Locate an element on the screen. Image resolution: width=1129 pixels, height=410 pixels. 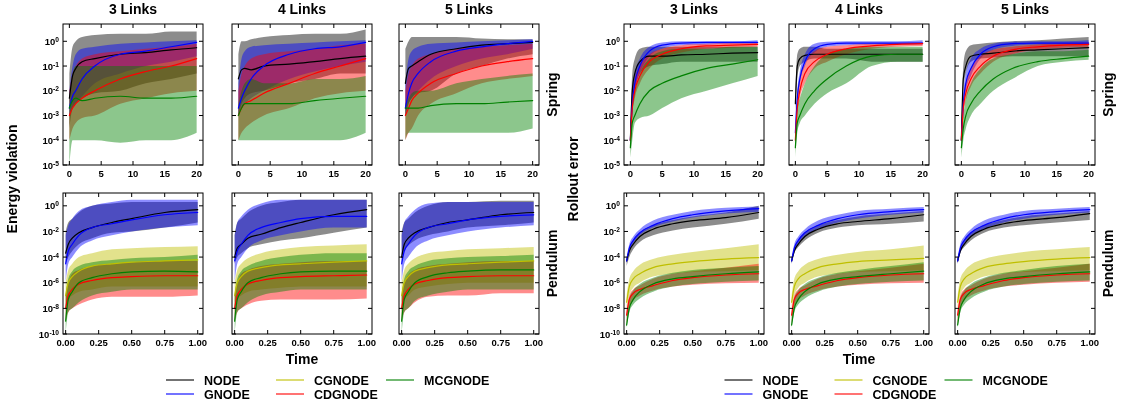
y-axis-title: Rollout error is located at coordinates (573, 179).